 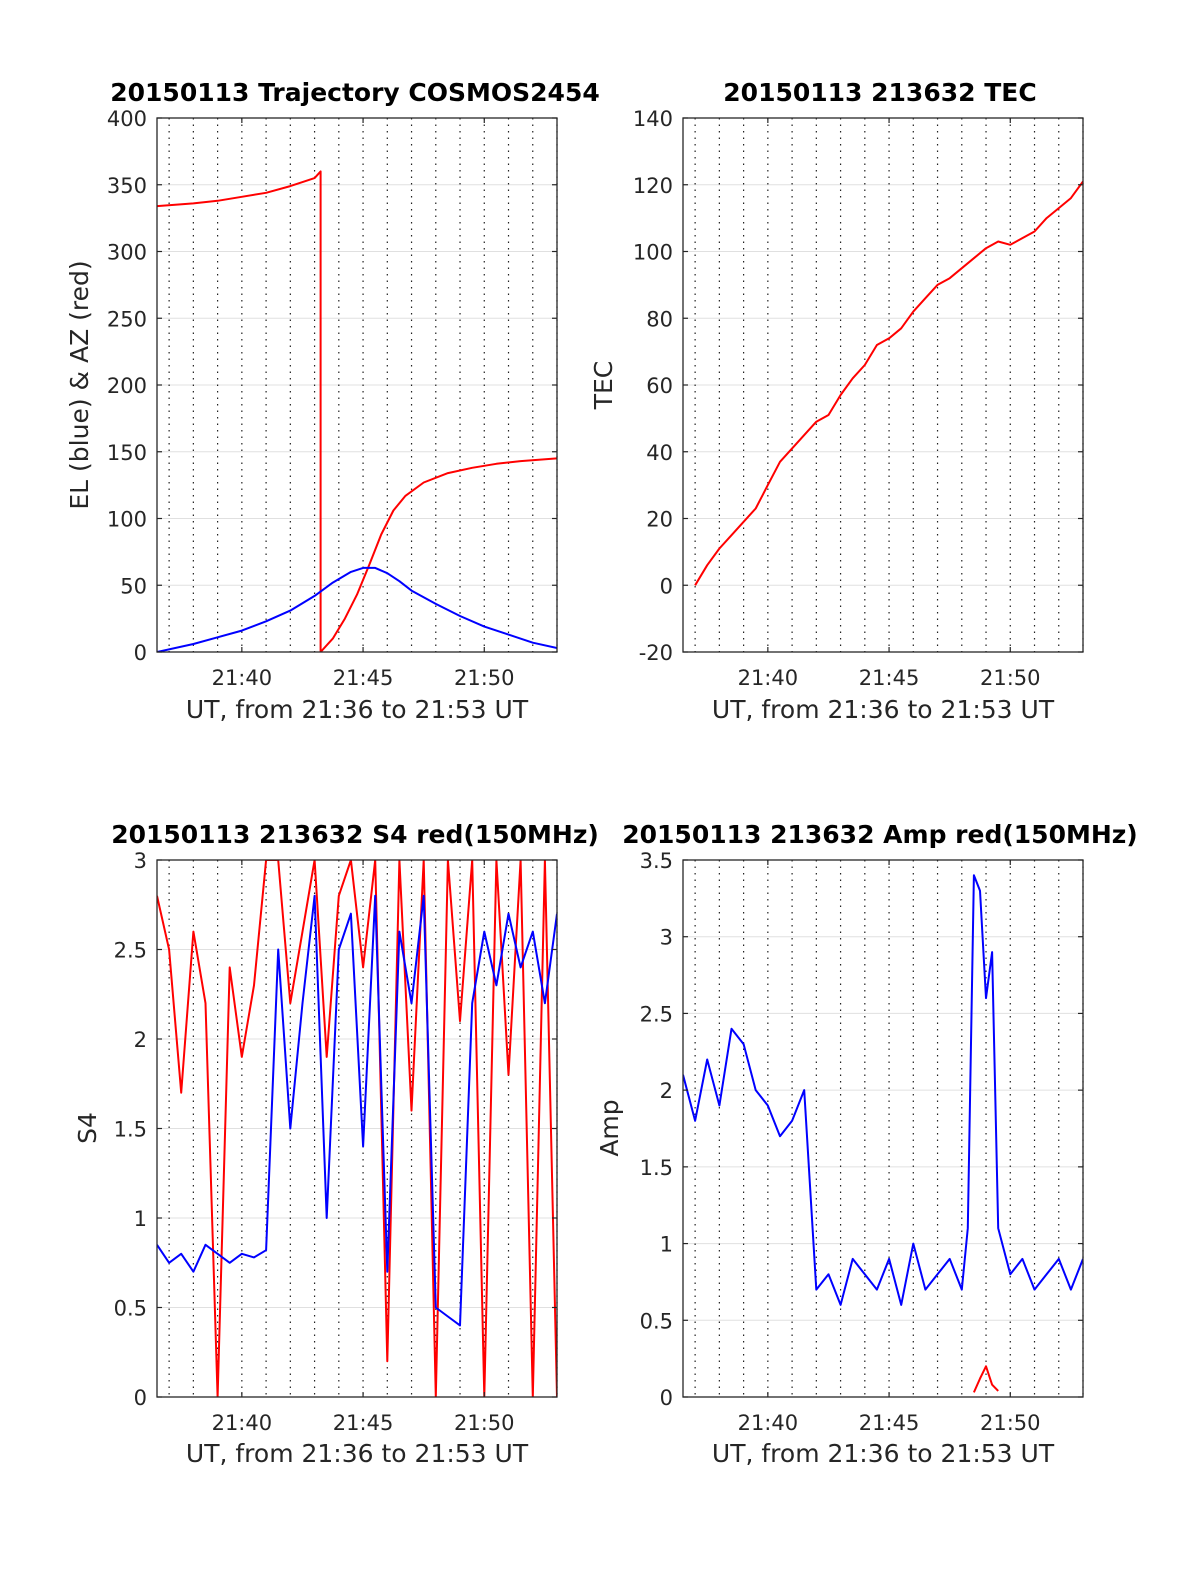 What do you see at coordinates (609, 1127) in the screenshot?
I see `y-axis-label: Amp` at bounding box center [609, 1127].